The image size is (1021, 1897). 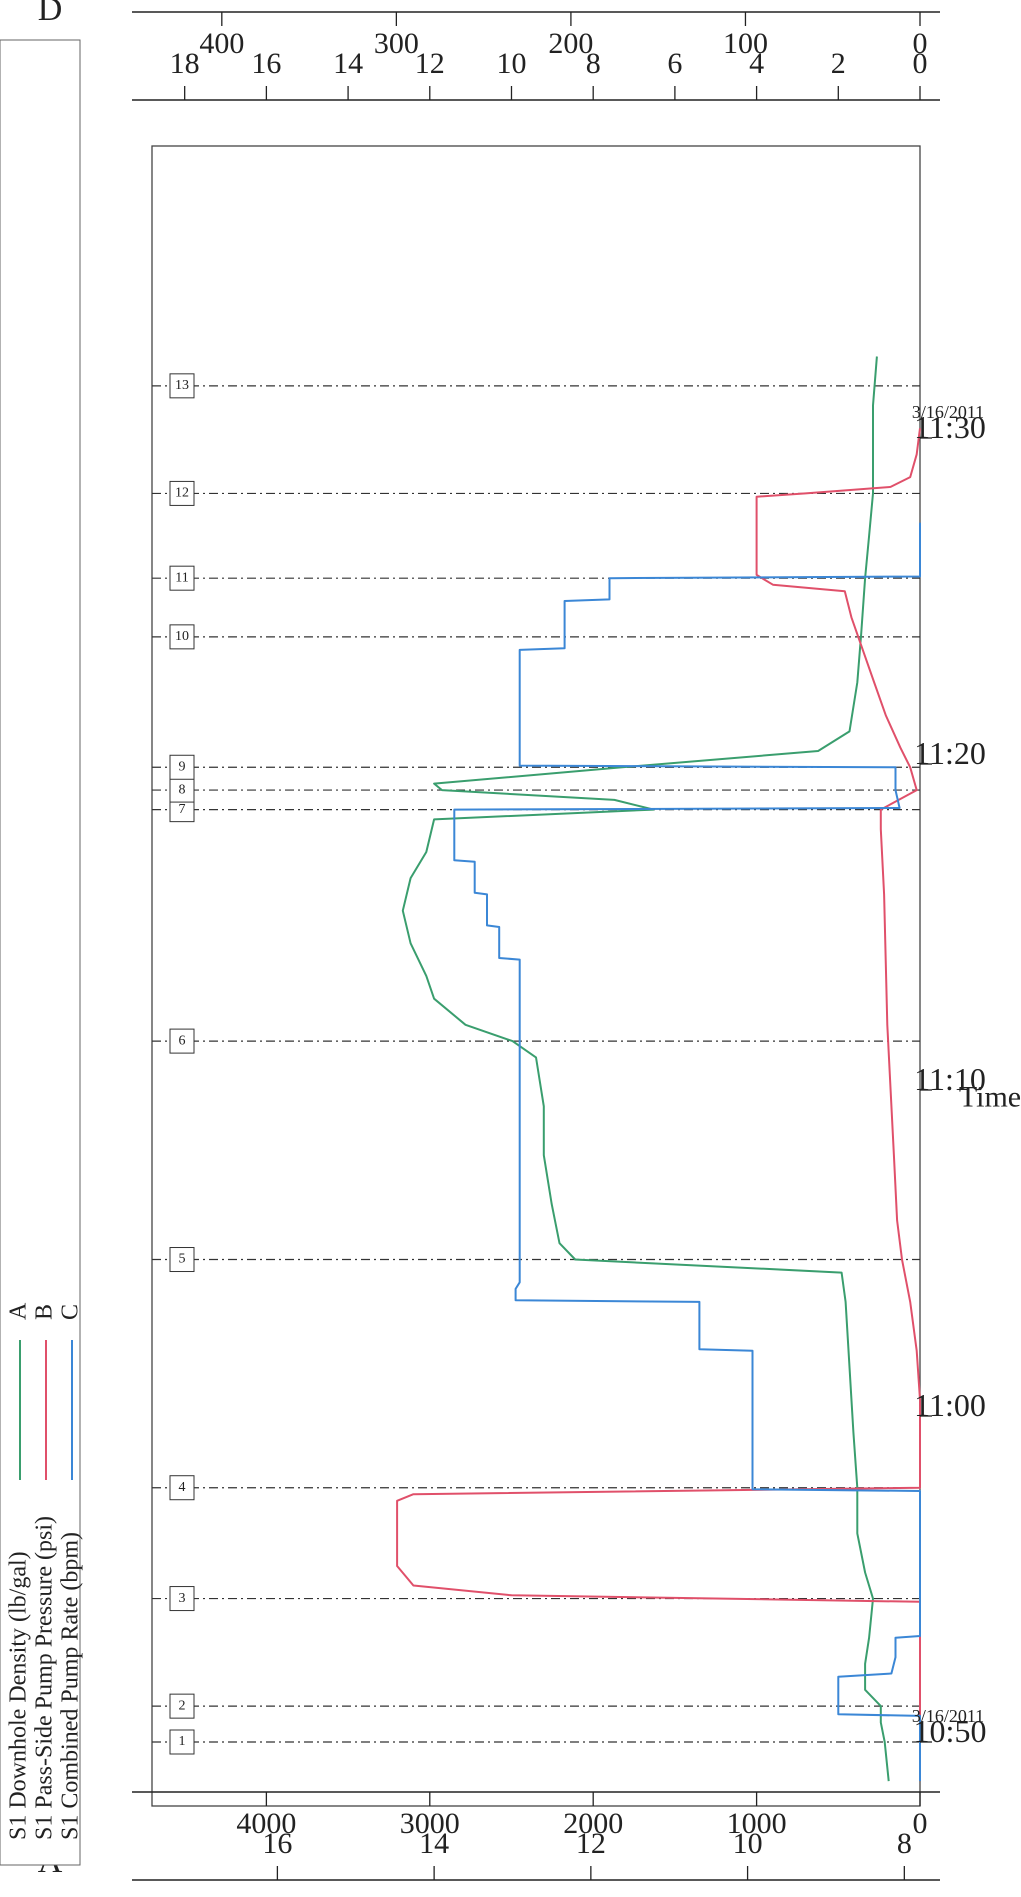 I want to click on event-label-11: 11, so click(x=181, y=577).